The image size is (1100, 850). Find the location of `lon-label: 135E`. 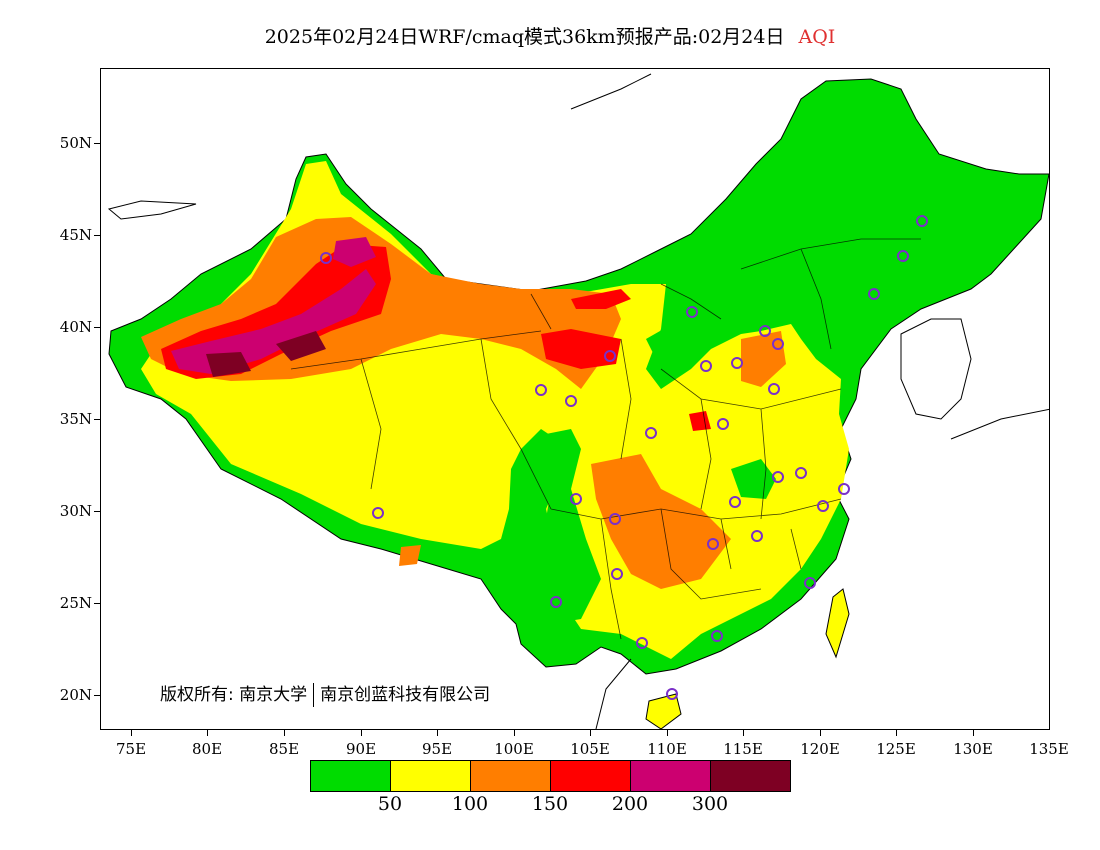

lon-label: 135E is located at coordinates (1049, 749).